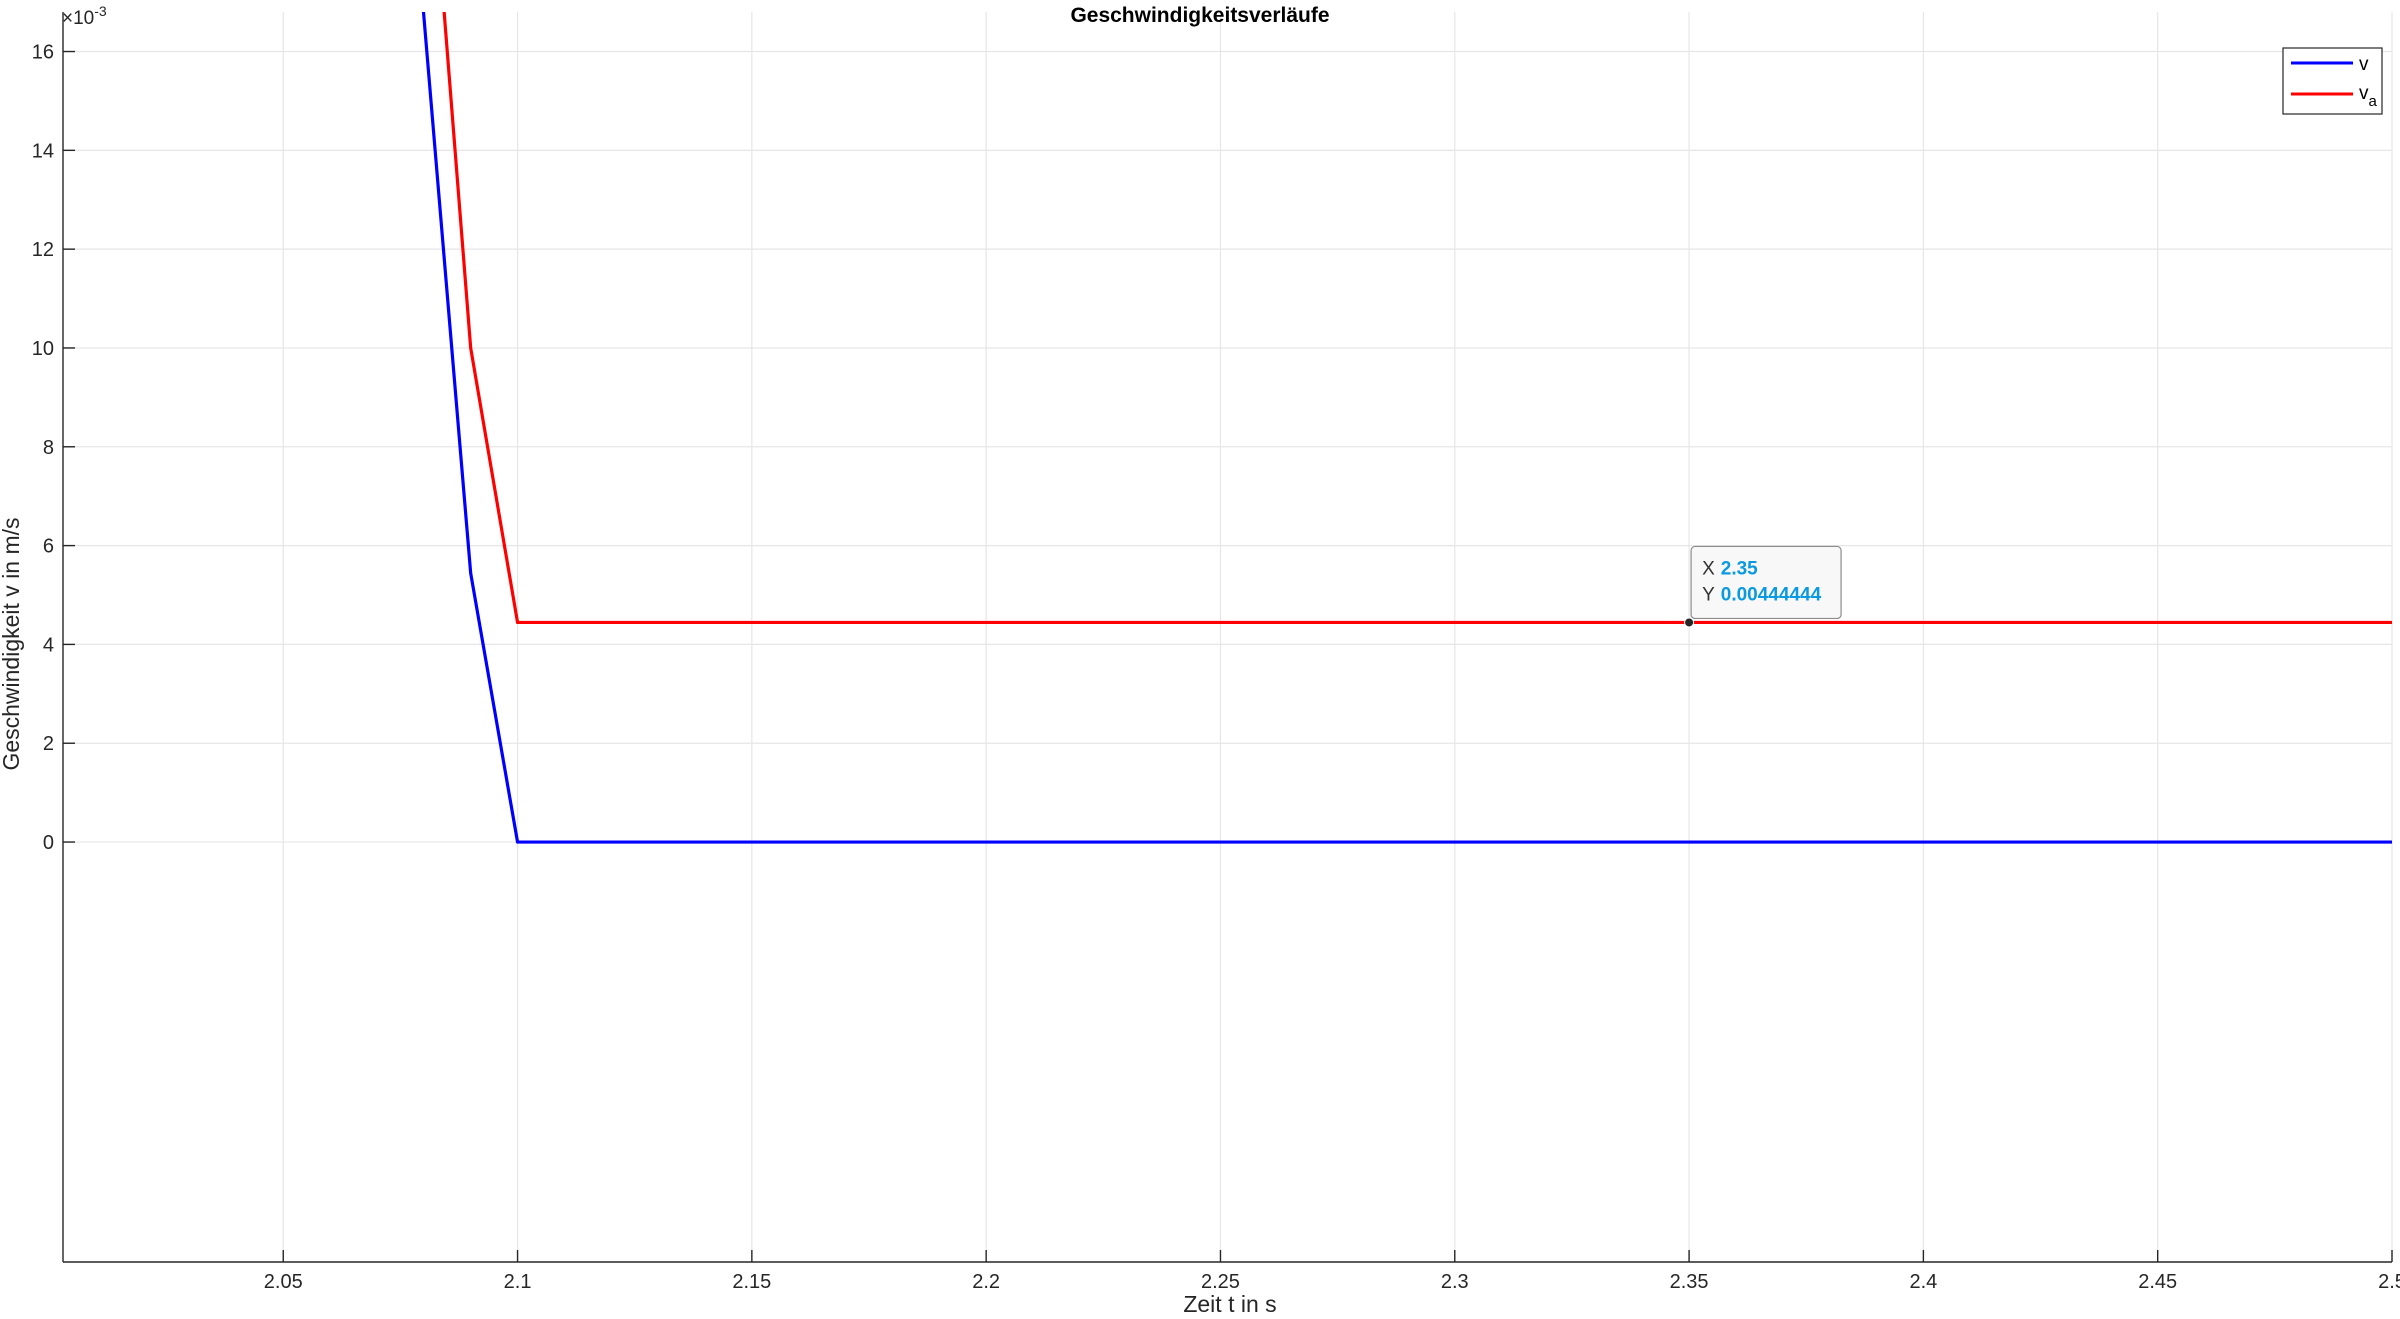 This screenshot has height=1319, width=2400. Describe the element at coordinates (12, 643) in the screenshot. I see `y-axis-label: Geschwindigkeit v in m/s` at that location.